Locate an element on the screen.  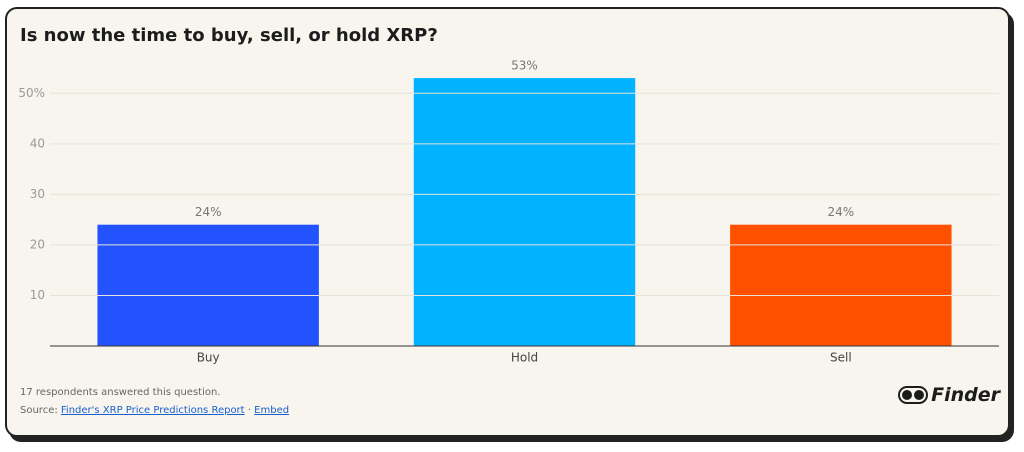
y-tick-label: 10 is located at coordinates (37, 295).